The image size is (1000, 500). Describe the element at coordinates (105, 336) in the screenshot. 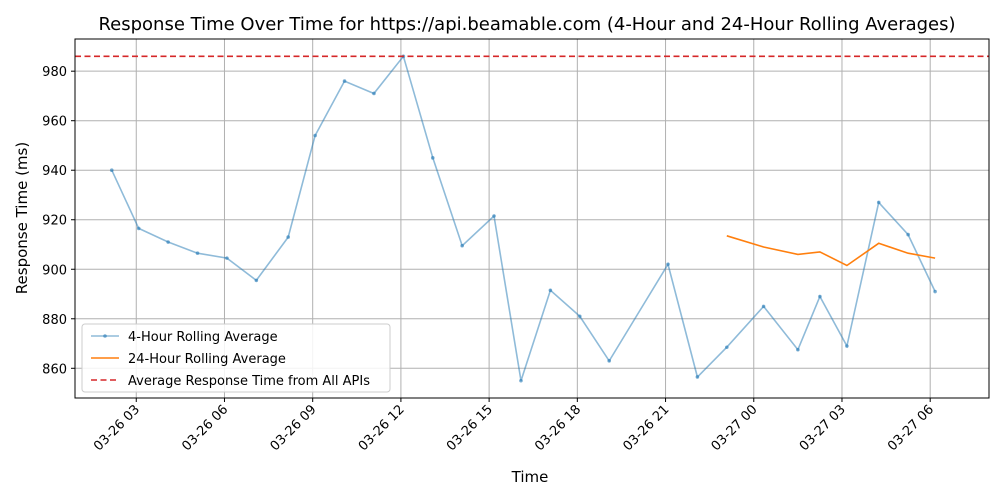

I see `legend-marker` at that location.